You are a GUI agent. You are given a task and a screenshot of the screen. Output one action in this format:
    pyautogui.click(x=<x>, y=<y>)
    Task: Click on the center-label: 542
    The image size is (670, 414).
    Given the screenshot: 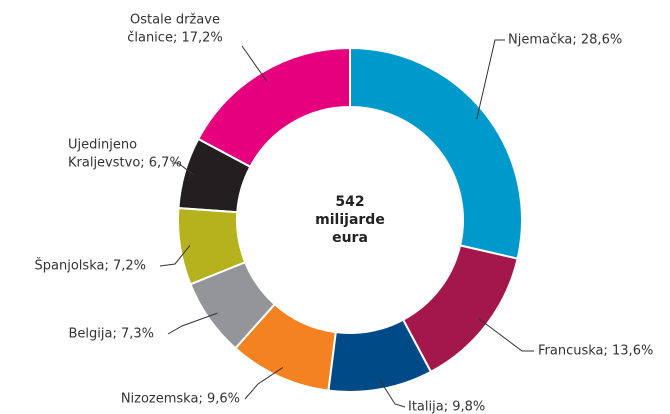 What is the action you would take?
    pyautogui.click(x=349, y=202)
    